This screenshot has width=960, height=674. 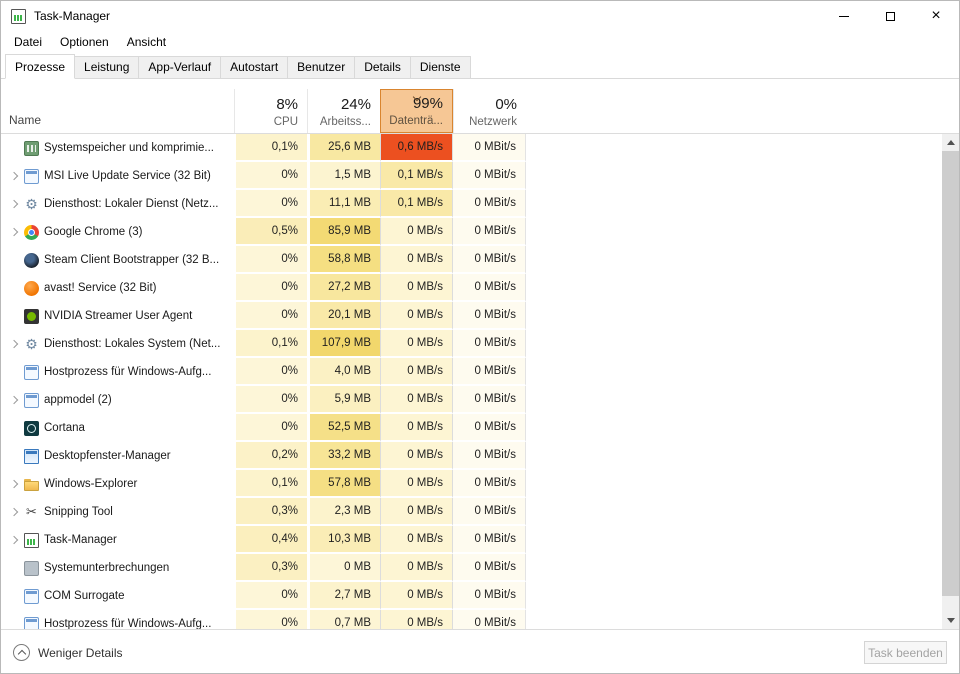 I want to click on column-header-cpu: 8% CPU, so click(x=270, y=111).